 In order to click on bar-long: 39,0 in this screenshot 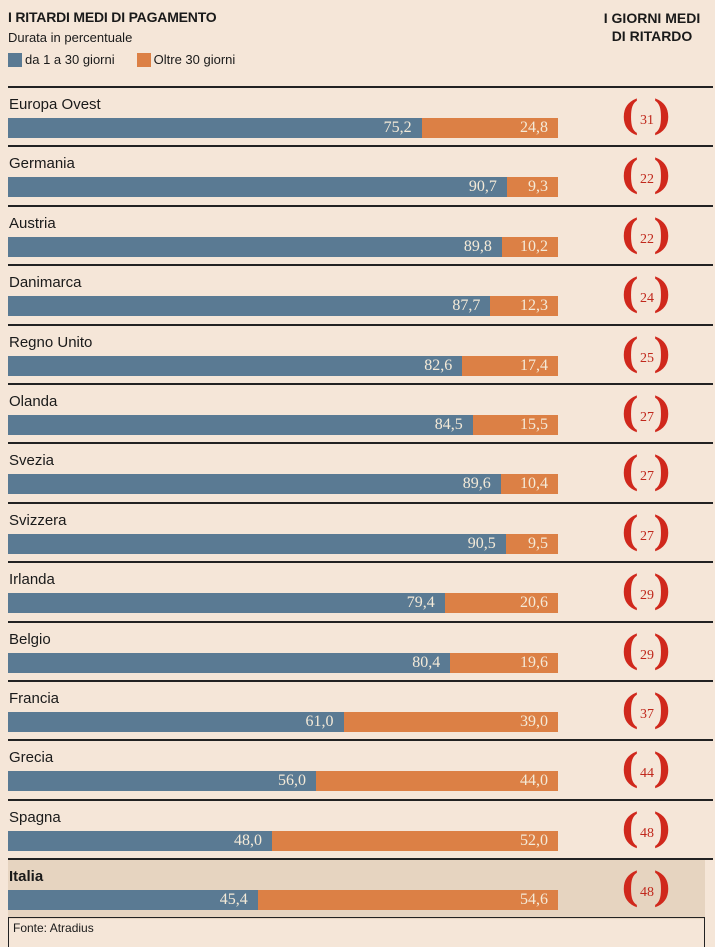, I will do `click(450, 722)`.